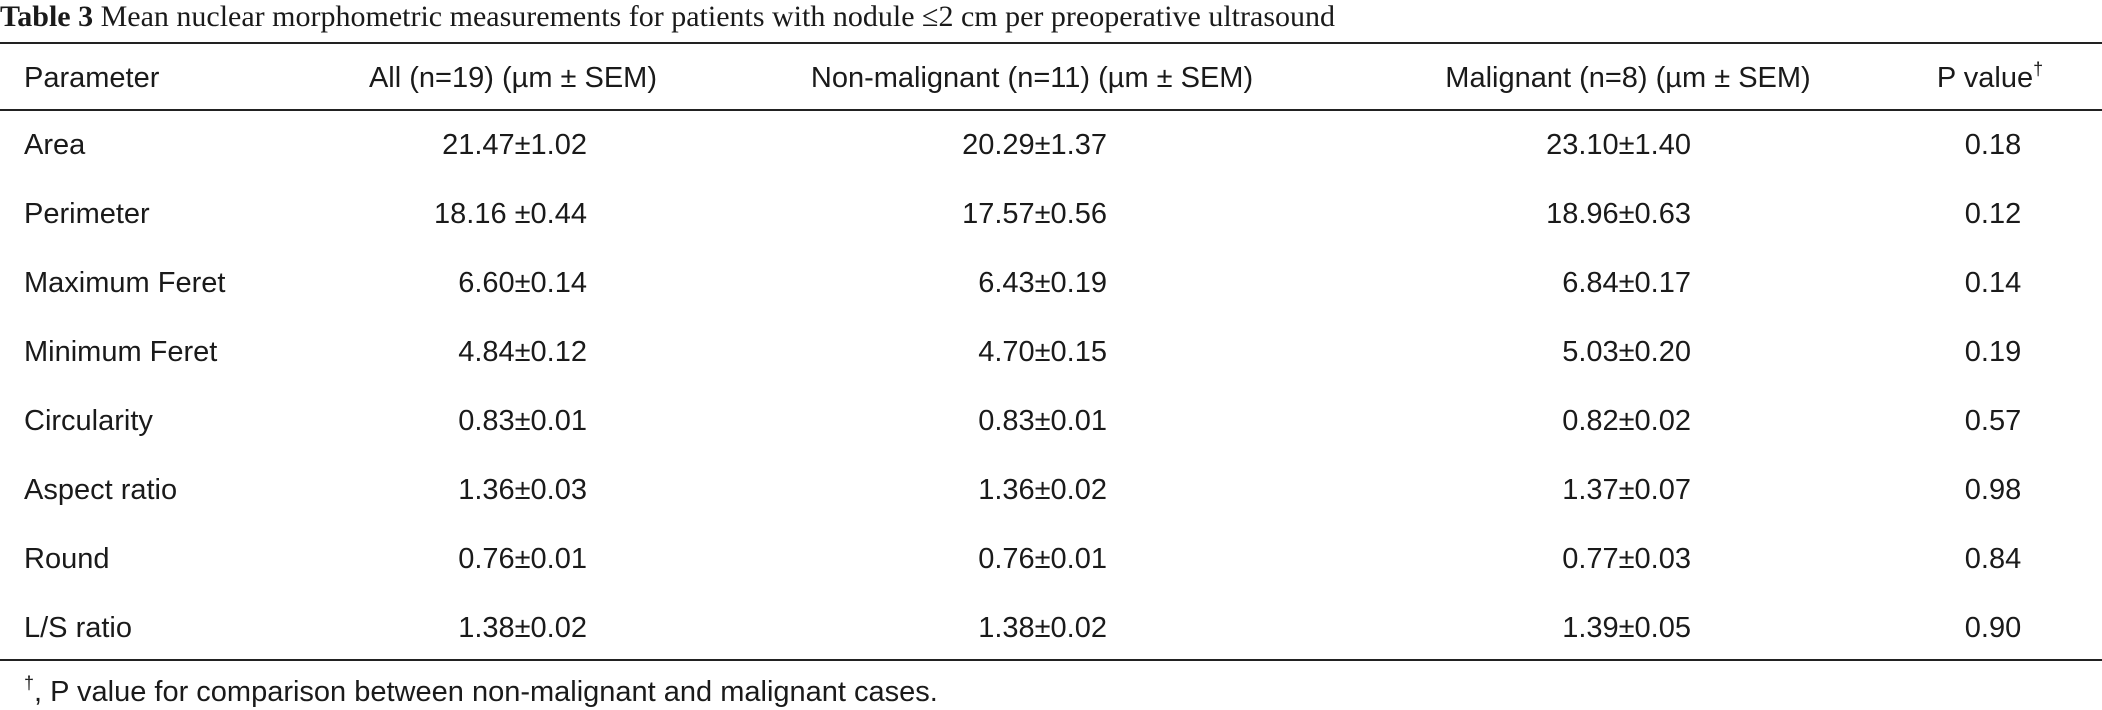 The height and width of the screenshot is (710, 2102). I want to click on table-cell: 0.14, so click(1993, 283).